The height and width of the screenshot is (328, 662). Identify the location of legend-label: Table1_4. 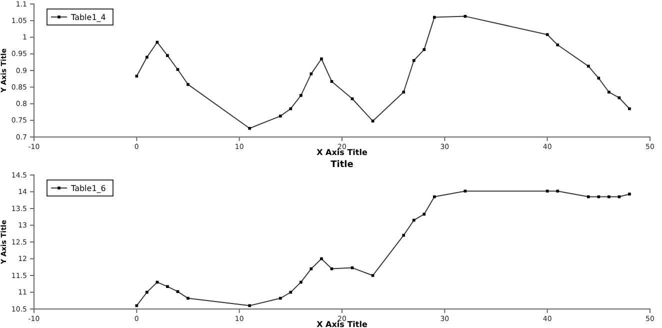
(88, 17).